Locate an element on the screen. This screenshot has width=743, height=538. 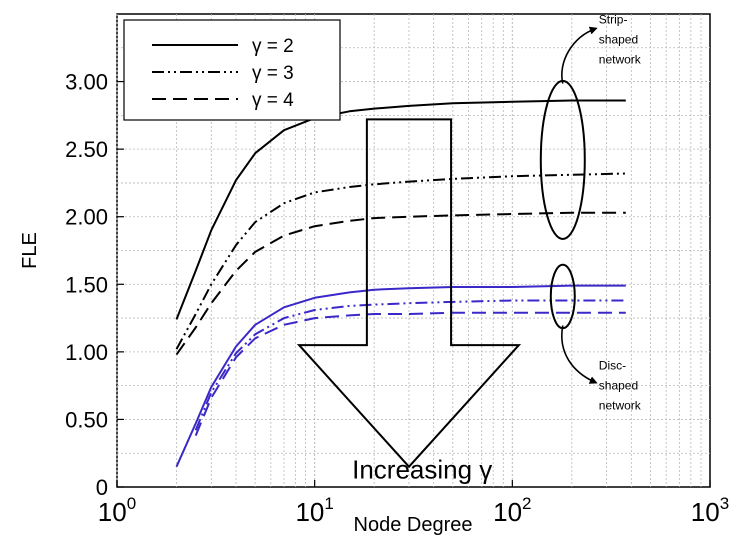
legend-label-gamma-4: γ = 4 is located at coordinates (273, 100).